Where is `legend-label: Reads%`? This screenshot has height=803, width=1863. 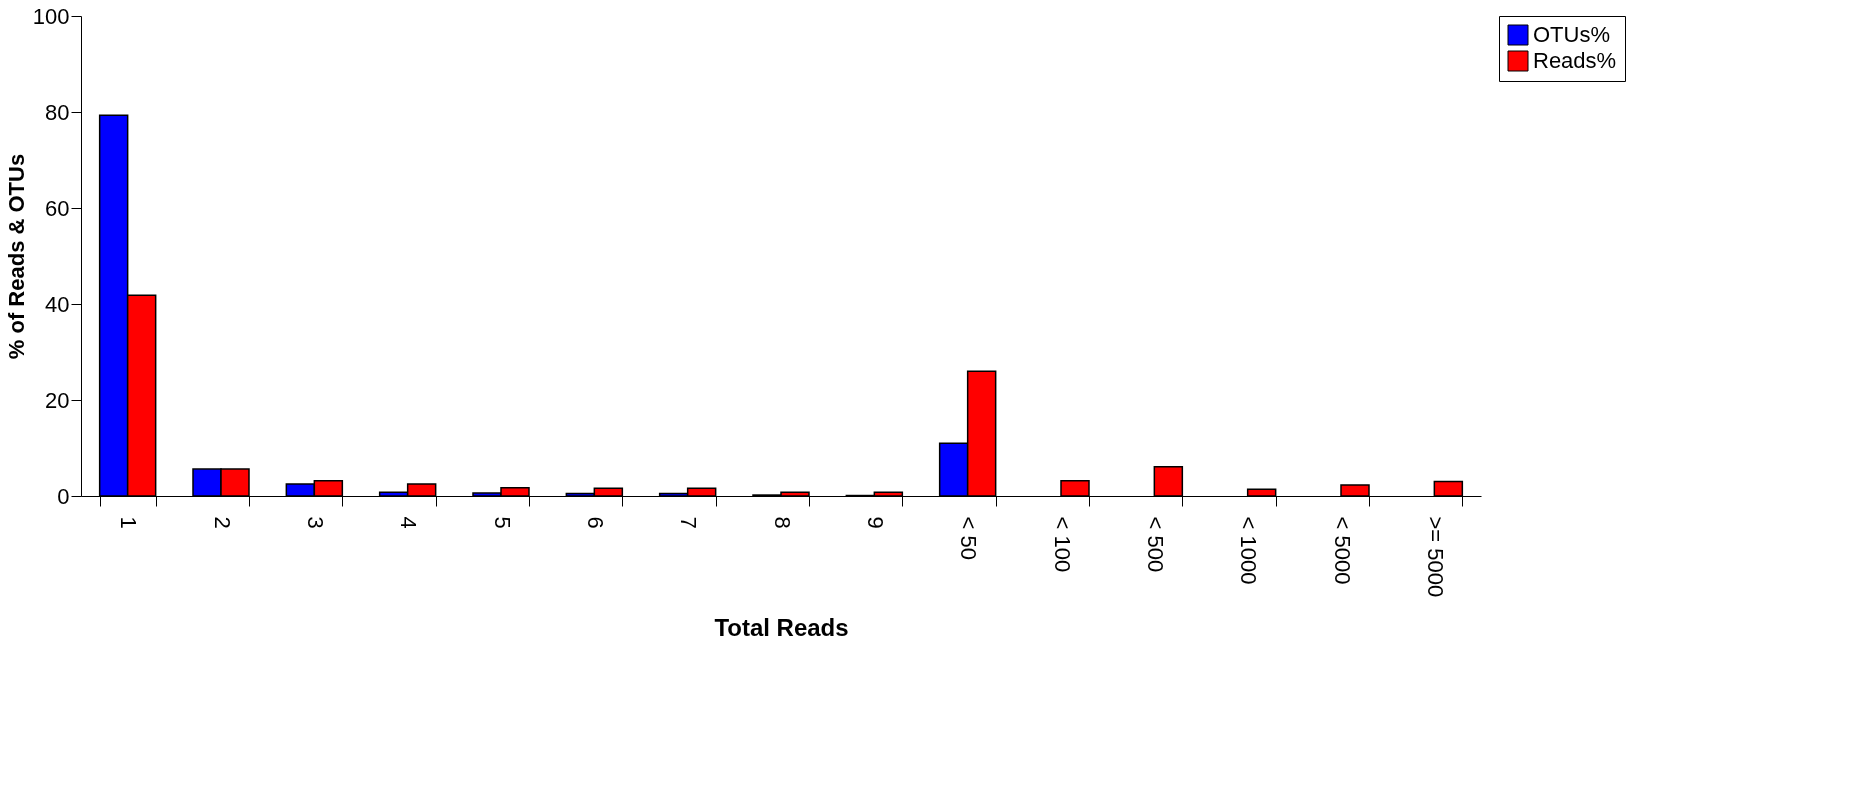 legend-label: Reads% is located at coordinates (1575, 60).